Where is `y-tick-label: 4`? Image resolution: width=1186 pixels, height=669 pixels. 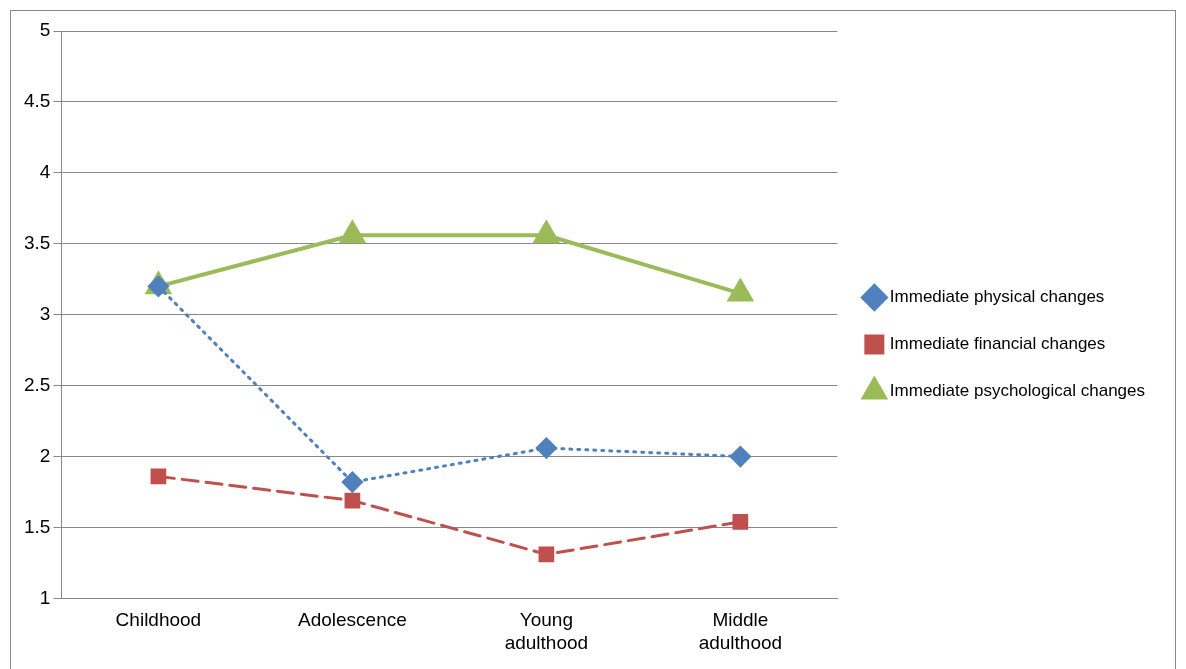 y-tick-label: 4 is located at coordinates (45, 172).